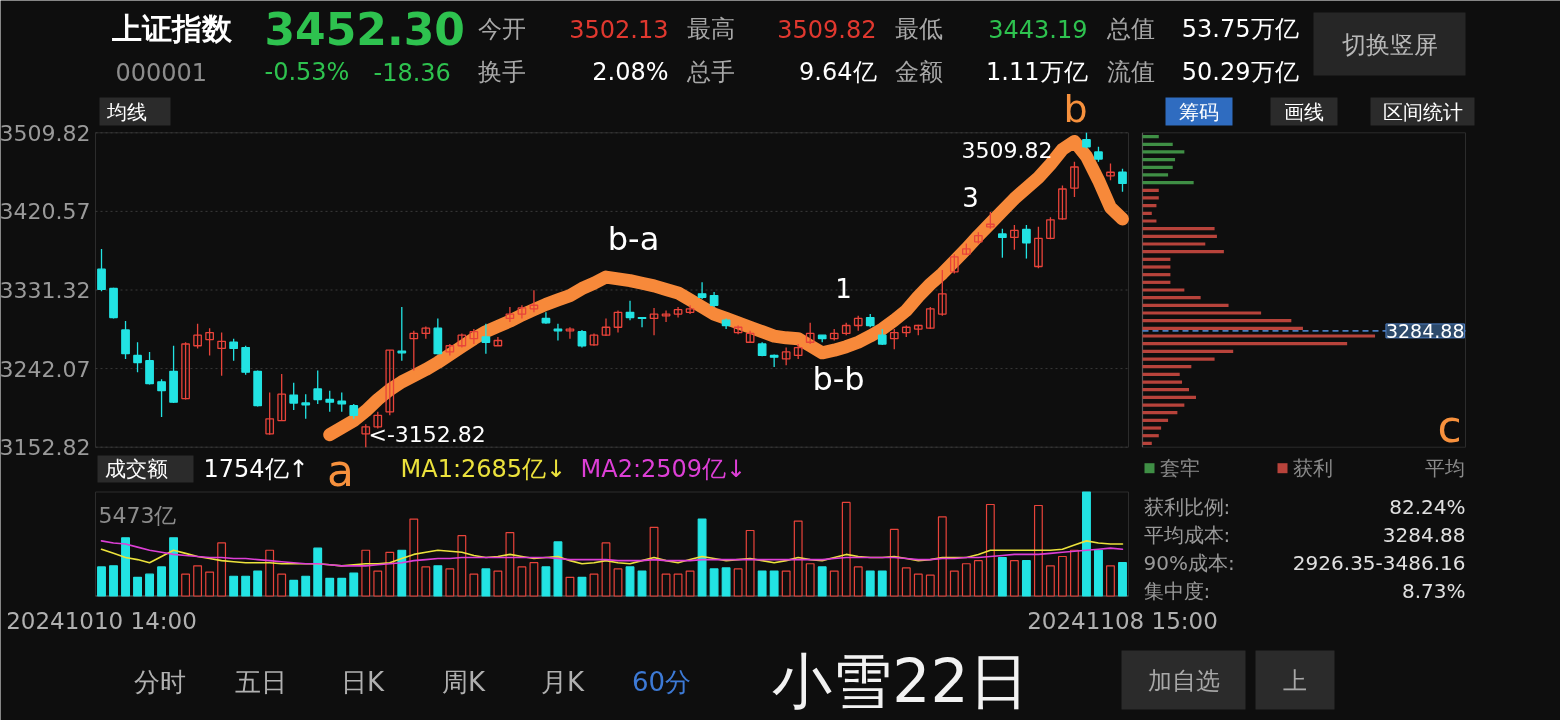  I want to click on x-tick-label: 20241010 14:00, so click(101, 620).